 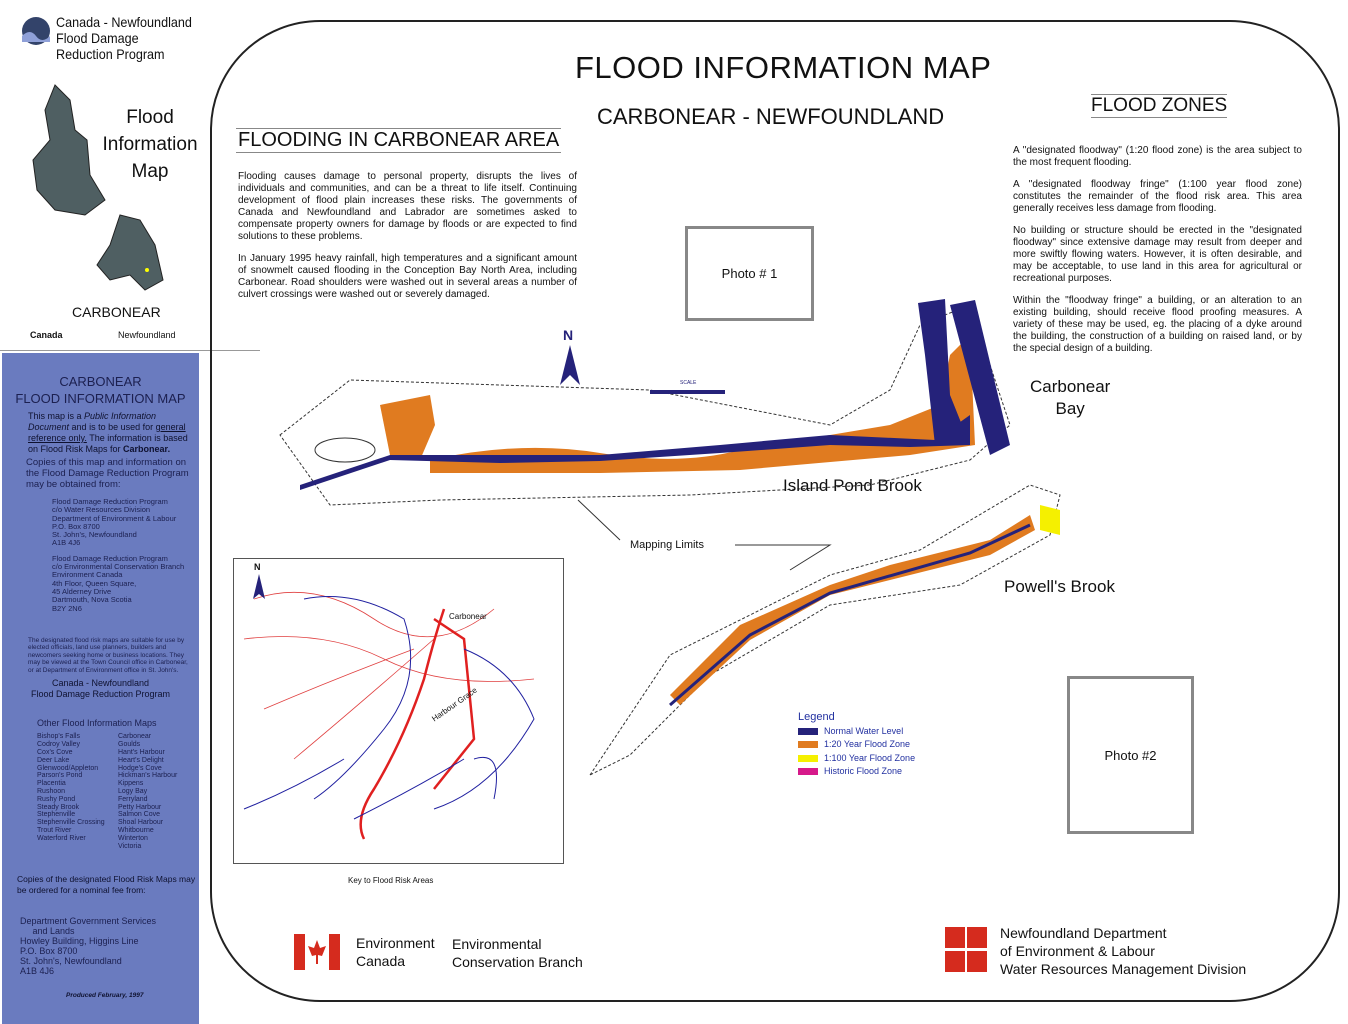 I want to click on map-list-item: Petty Harbour, so click(x=140, y=807).